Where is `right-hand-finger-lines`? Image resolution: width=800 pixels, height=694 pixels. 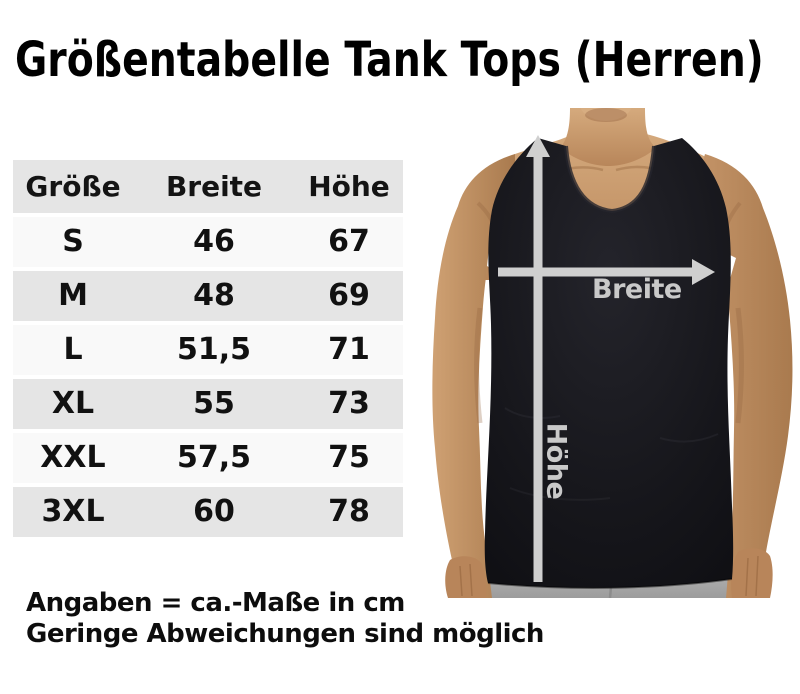
right-hand-finger-lines is located at coordinates (752, 576).